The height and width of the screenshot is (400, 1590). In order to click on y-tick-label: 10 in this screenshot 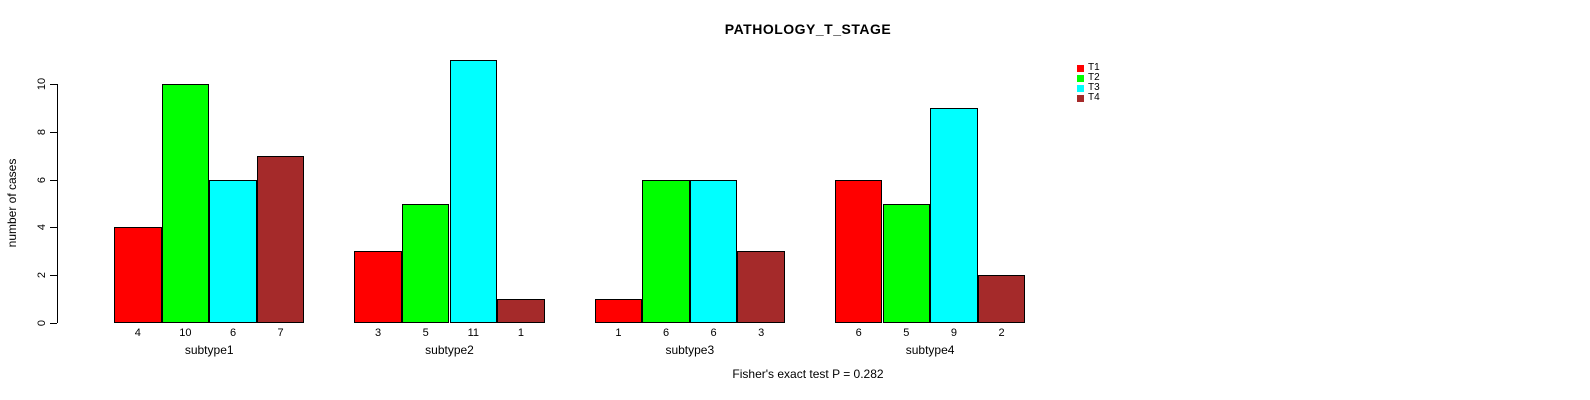, I will do `click(42, 84)`.